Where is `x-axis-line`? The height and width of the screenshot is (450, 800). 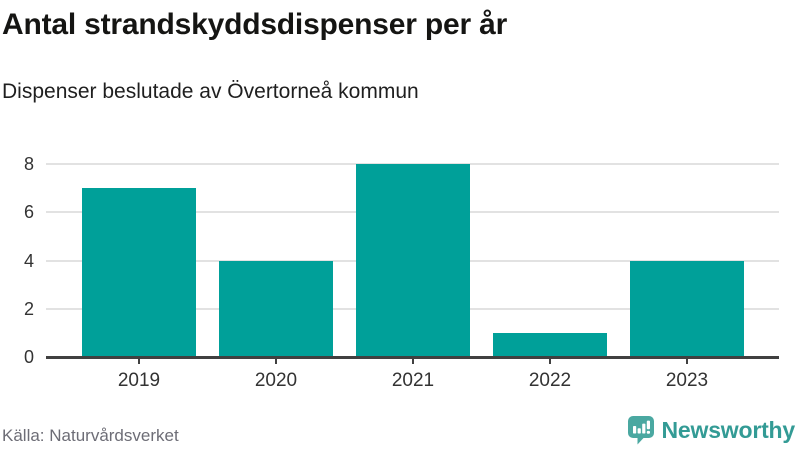
x-axis-line is located at coordinates (412, 357).